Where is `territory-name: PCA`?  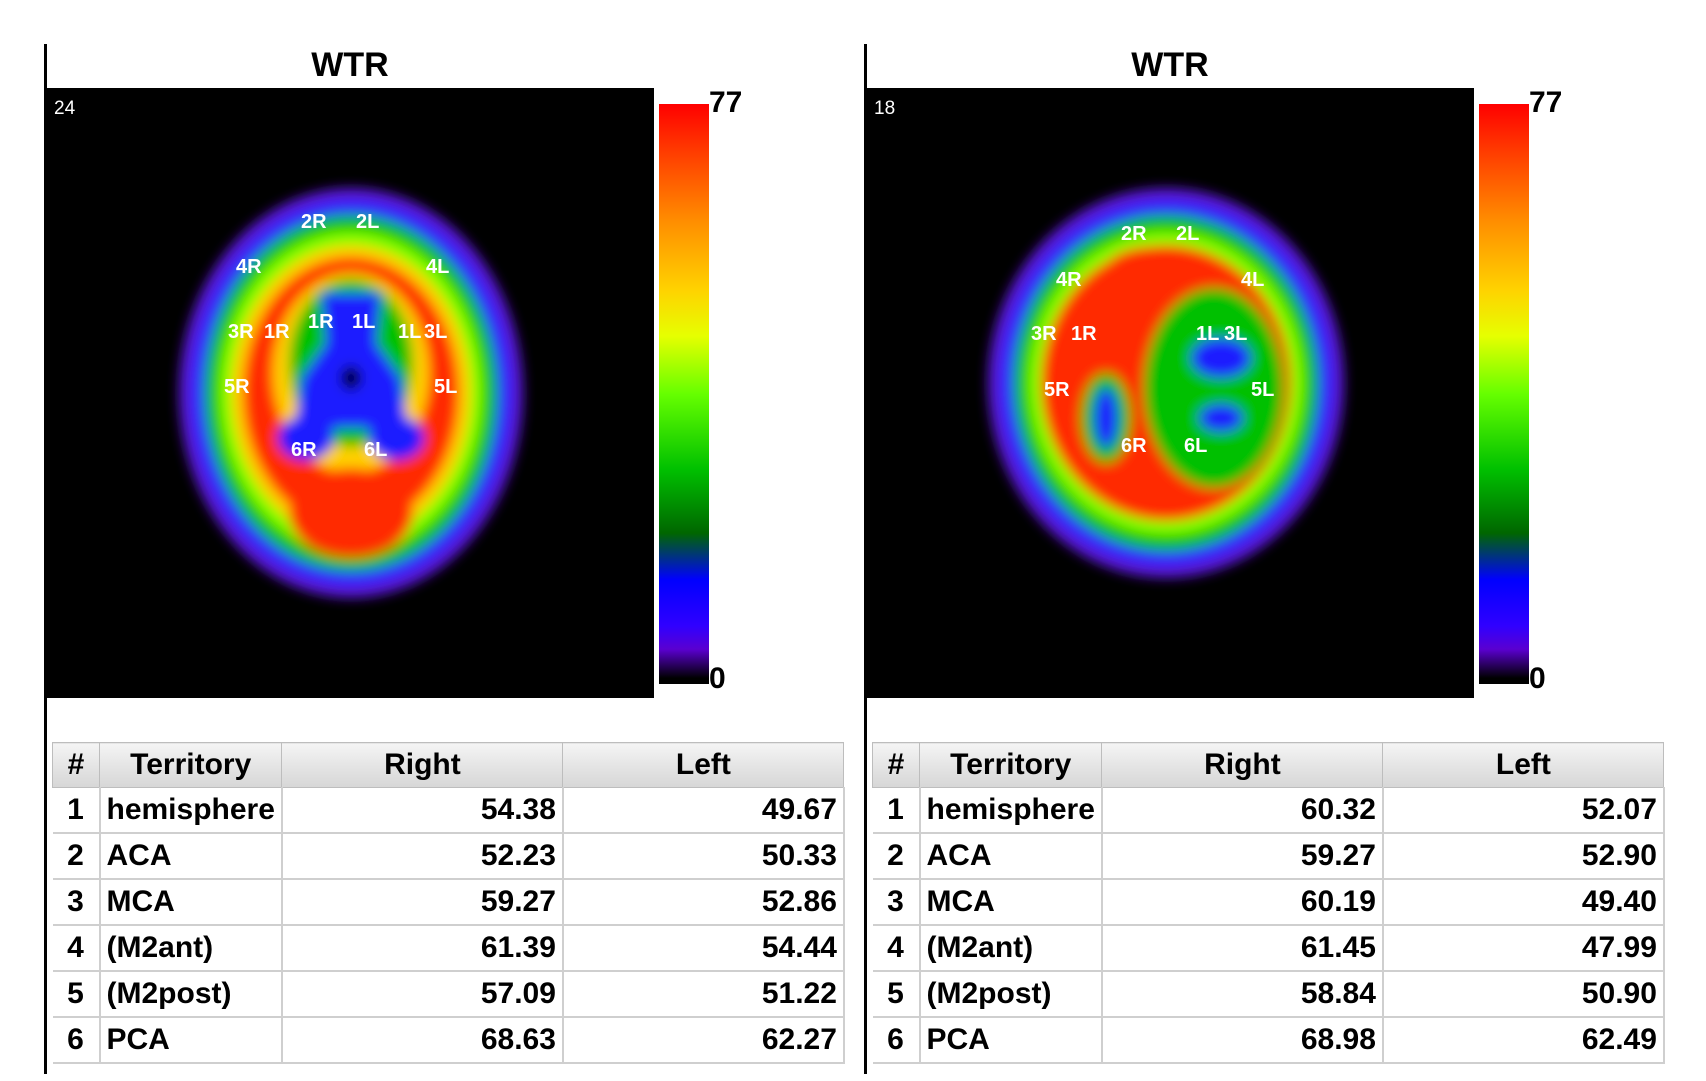 territory-name: PCA is located at coordinates (191, 1040).